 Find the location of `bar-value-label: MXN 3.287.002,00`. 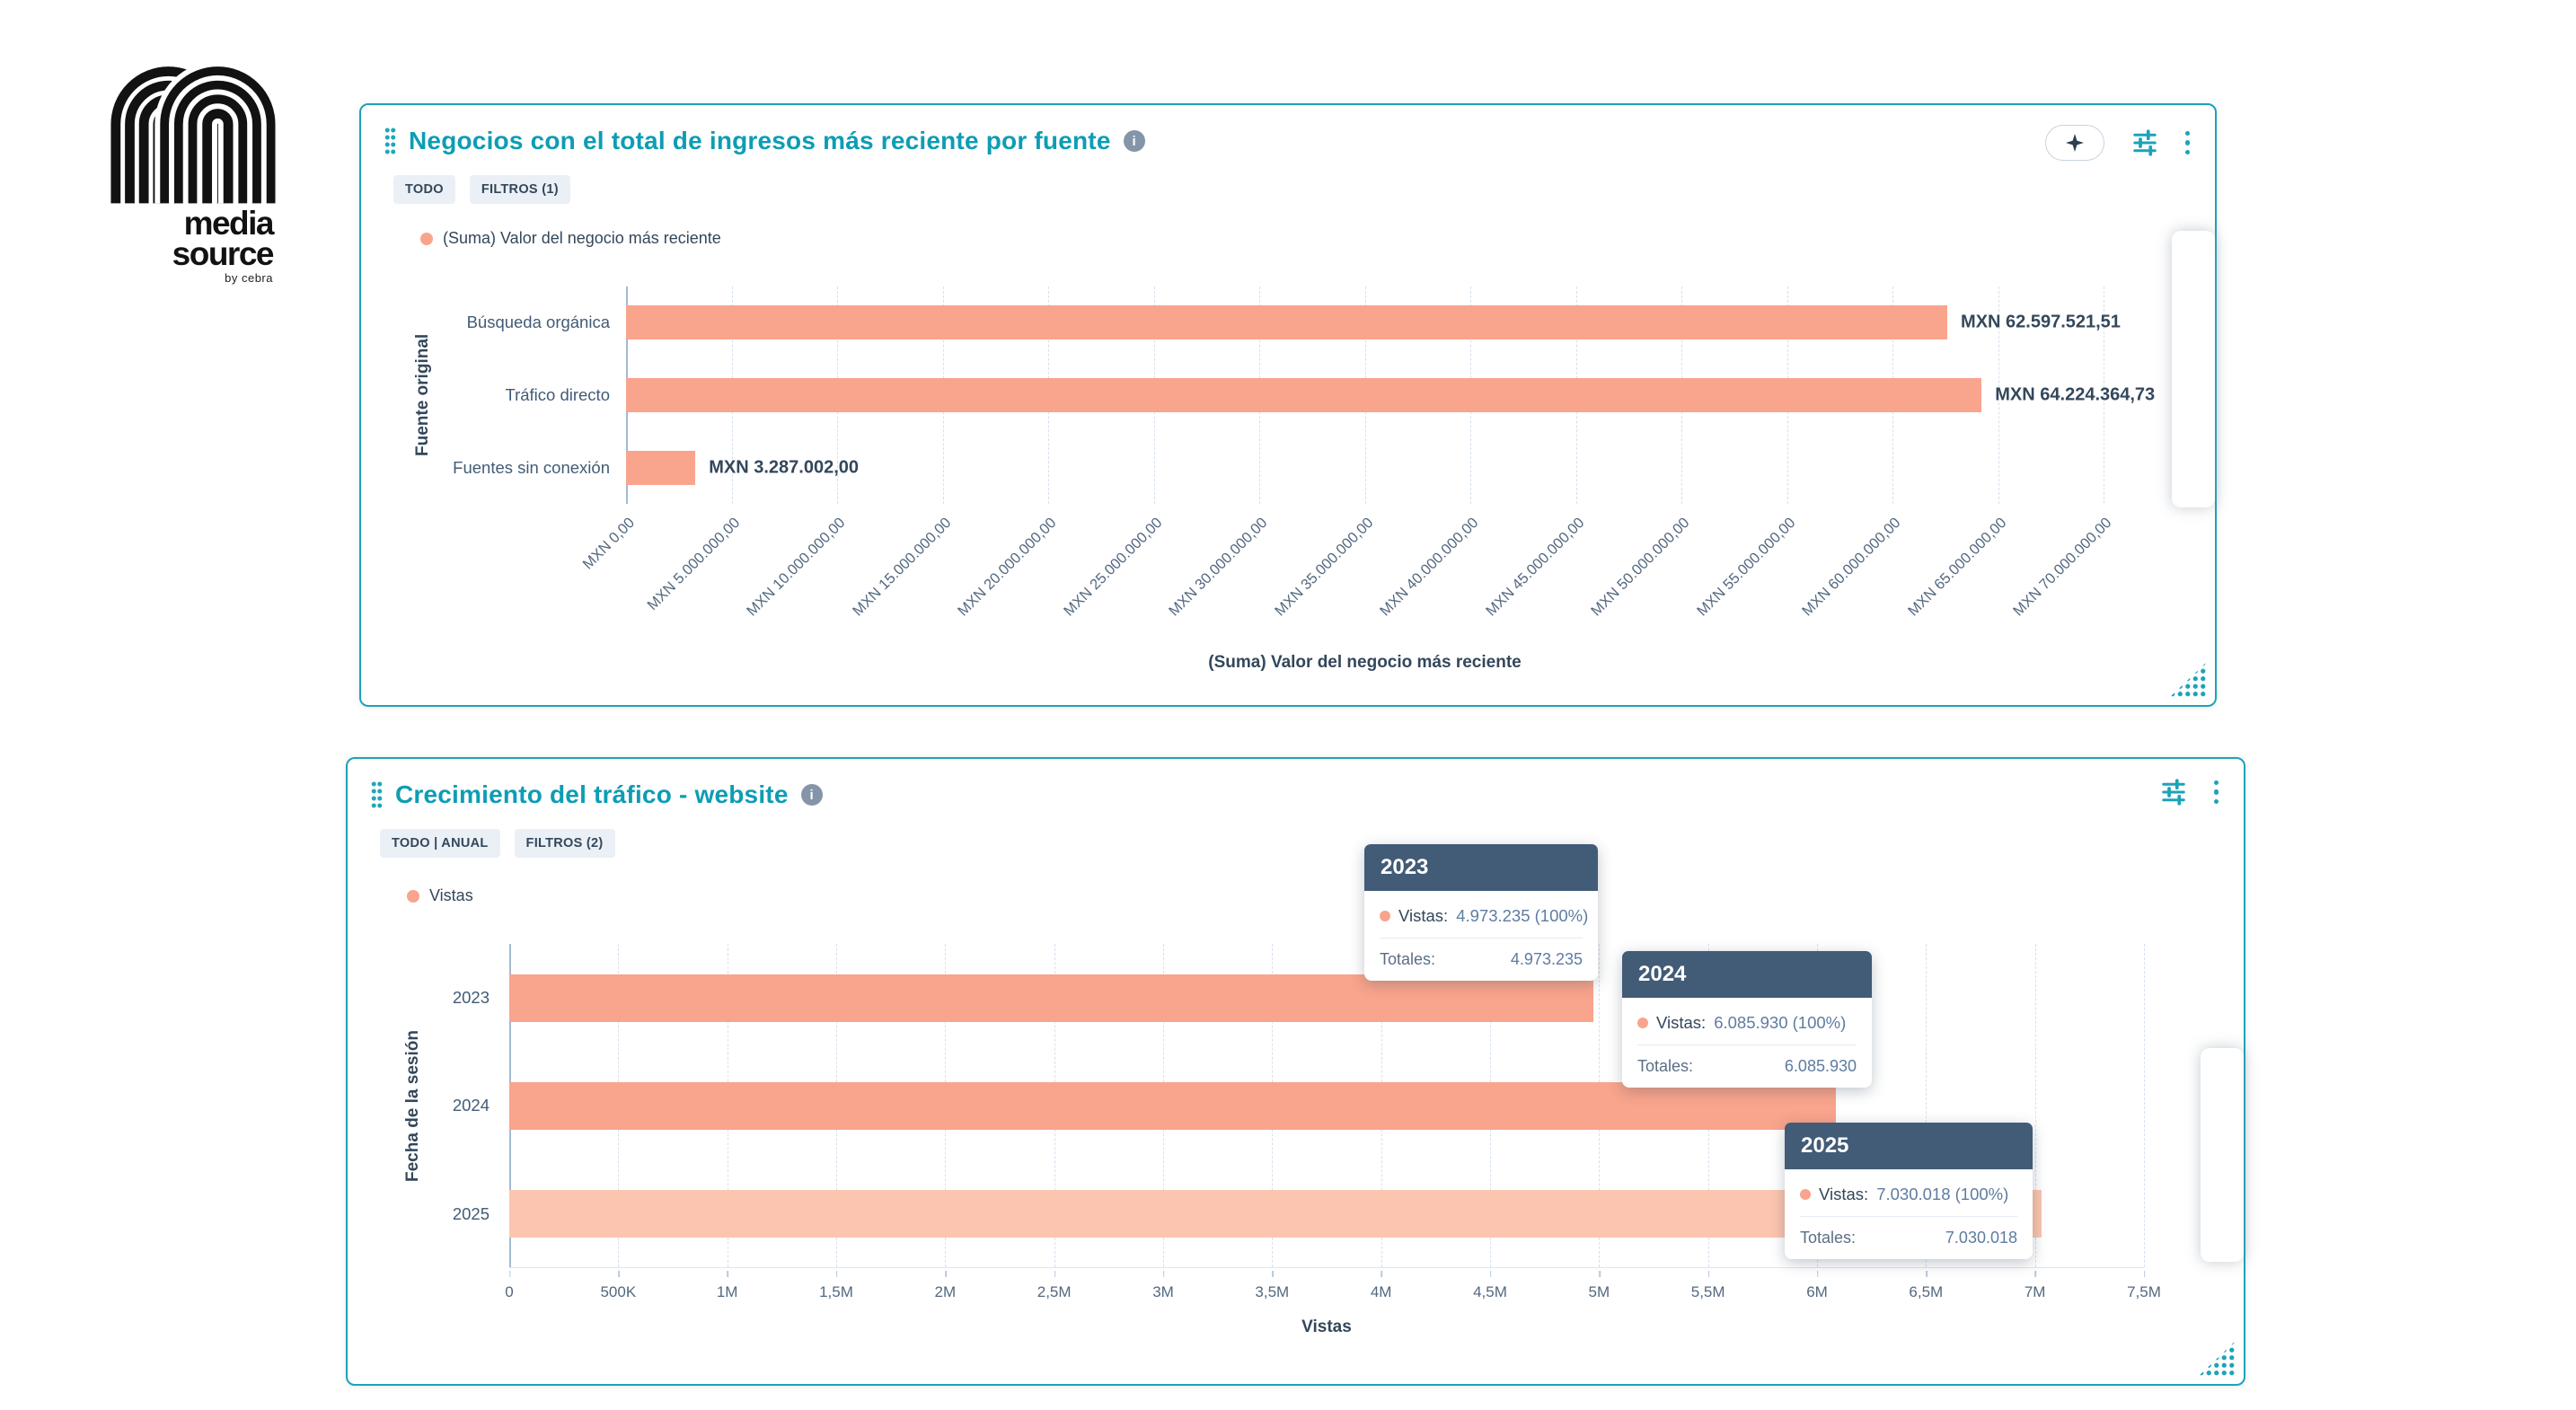

bar-value-label: MXN 3.287.002,00 is located at coordinates (784, 467).